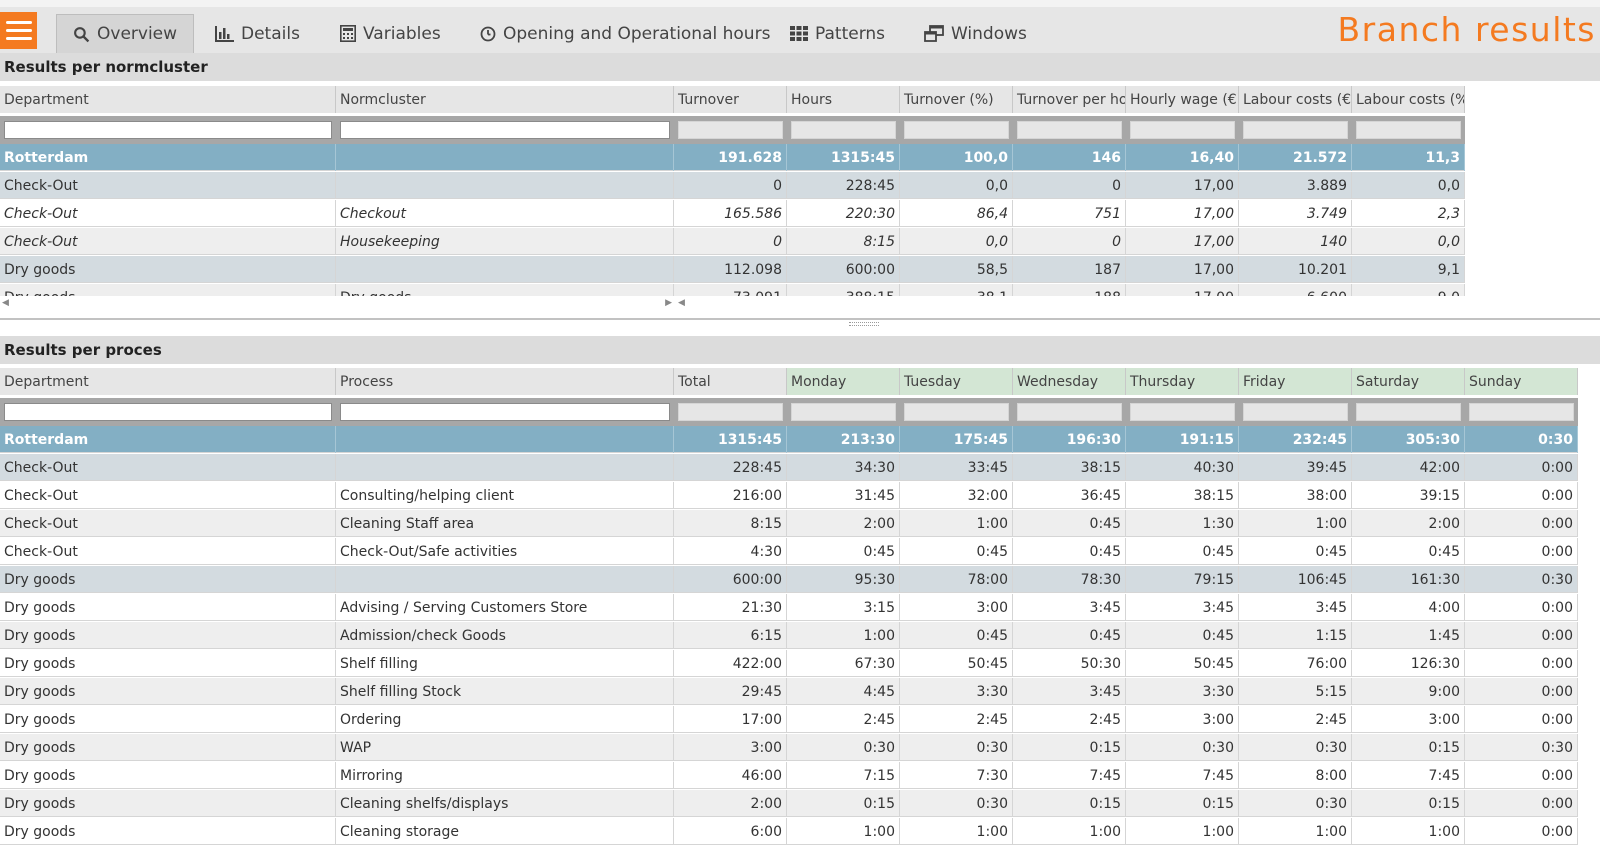  Describe the element at coordinates (1466, 29) in the screenshot. I see `page-title: Branch results` at that location.